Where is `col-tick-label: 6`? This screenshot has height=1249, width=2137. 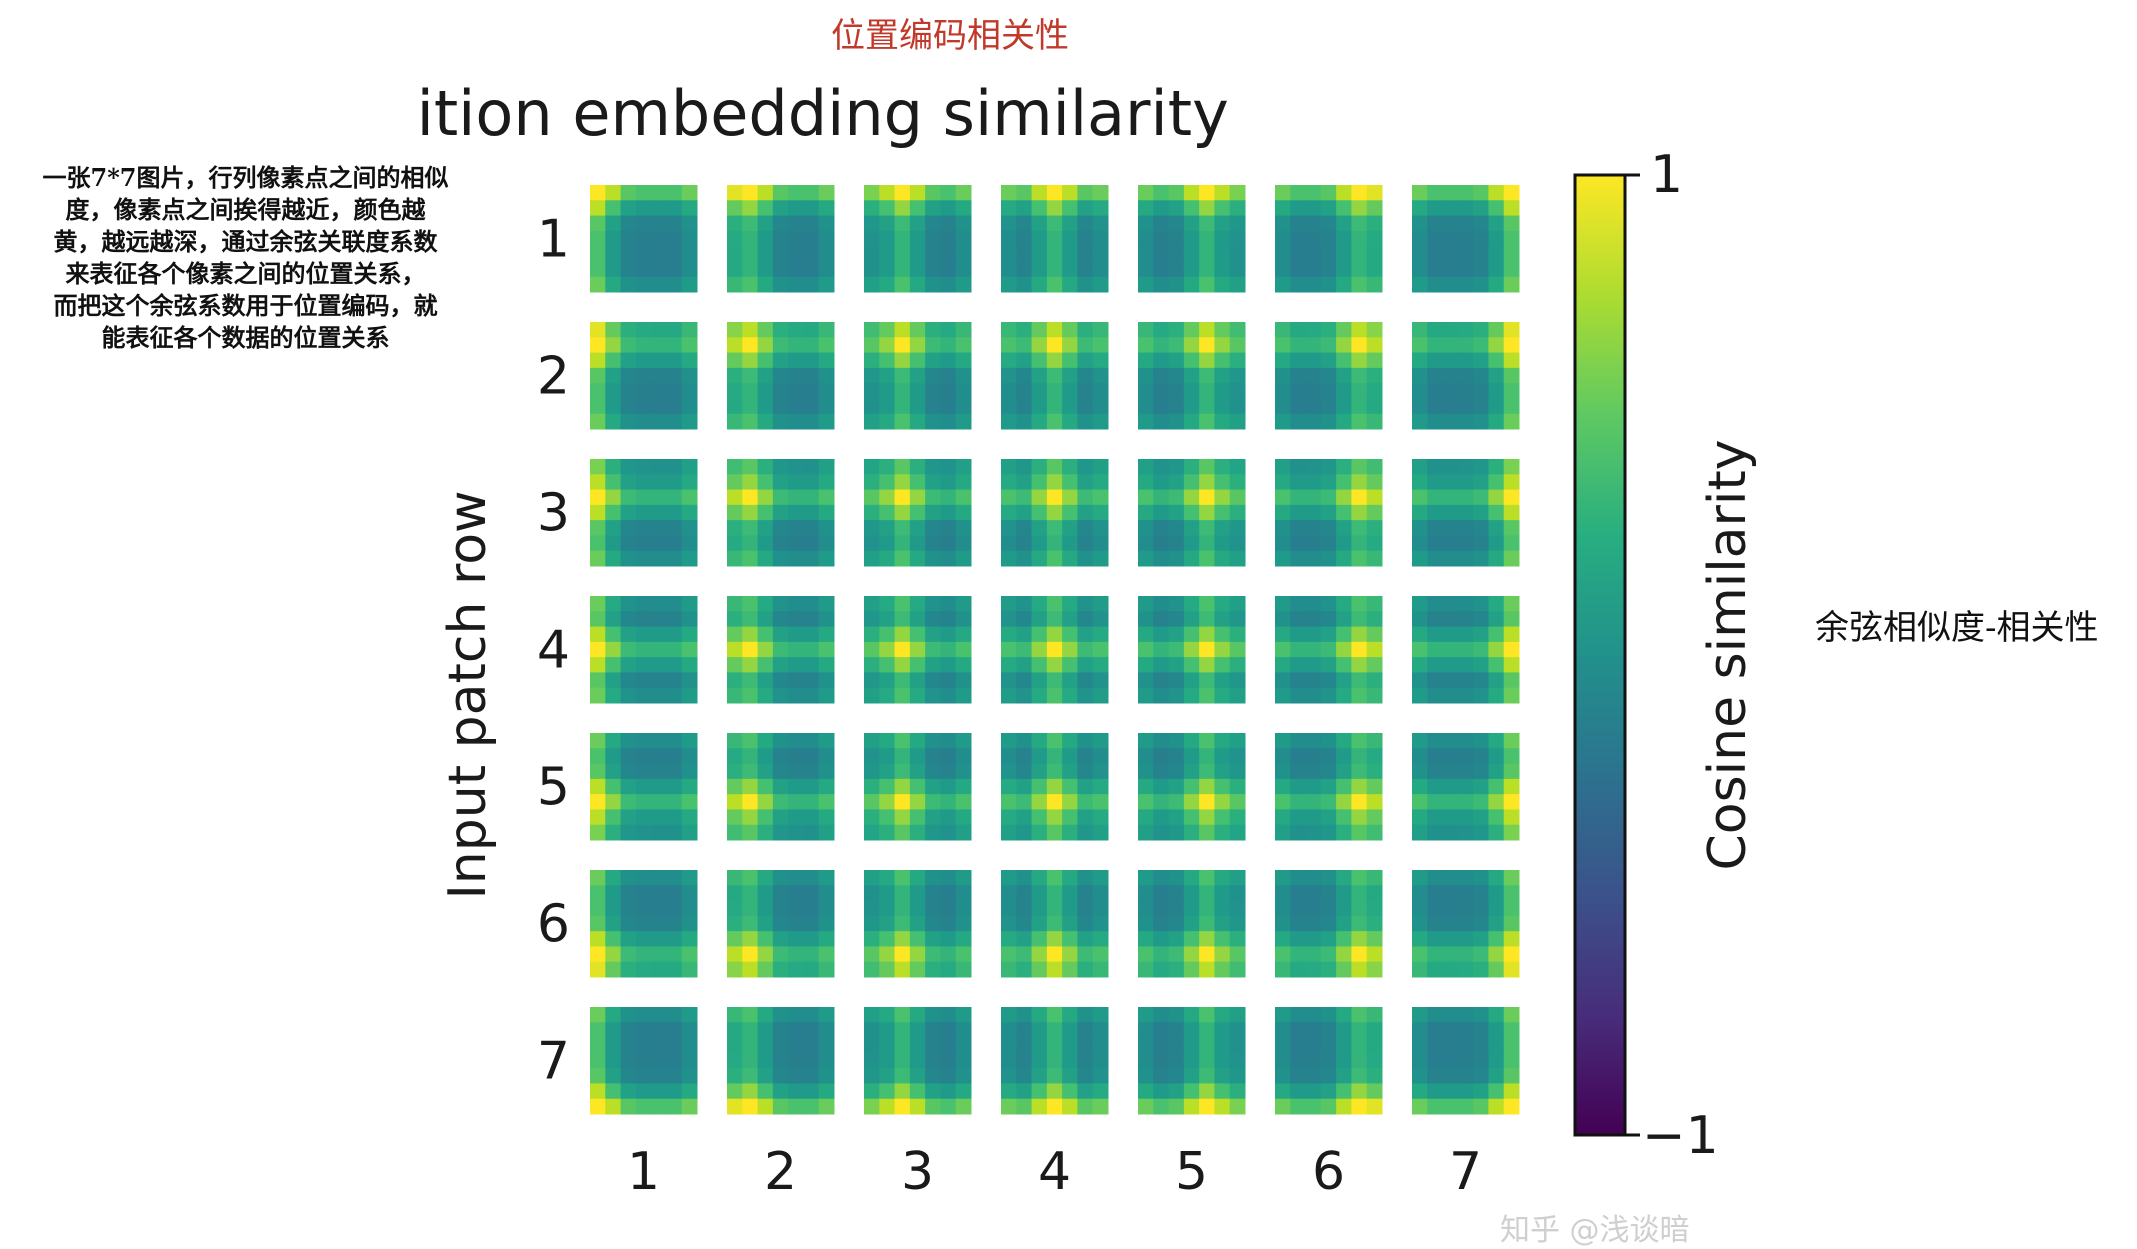
col-tick-label: 6 is located at coordinates (1328, 1172).